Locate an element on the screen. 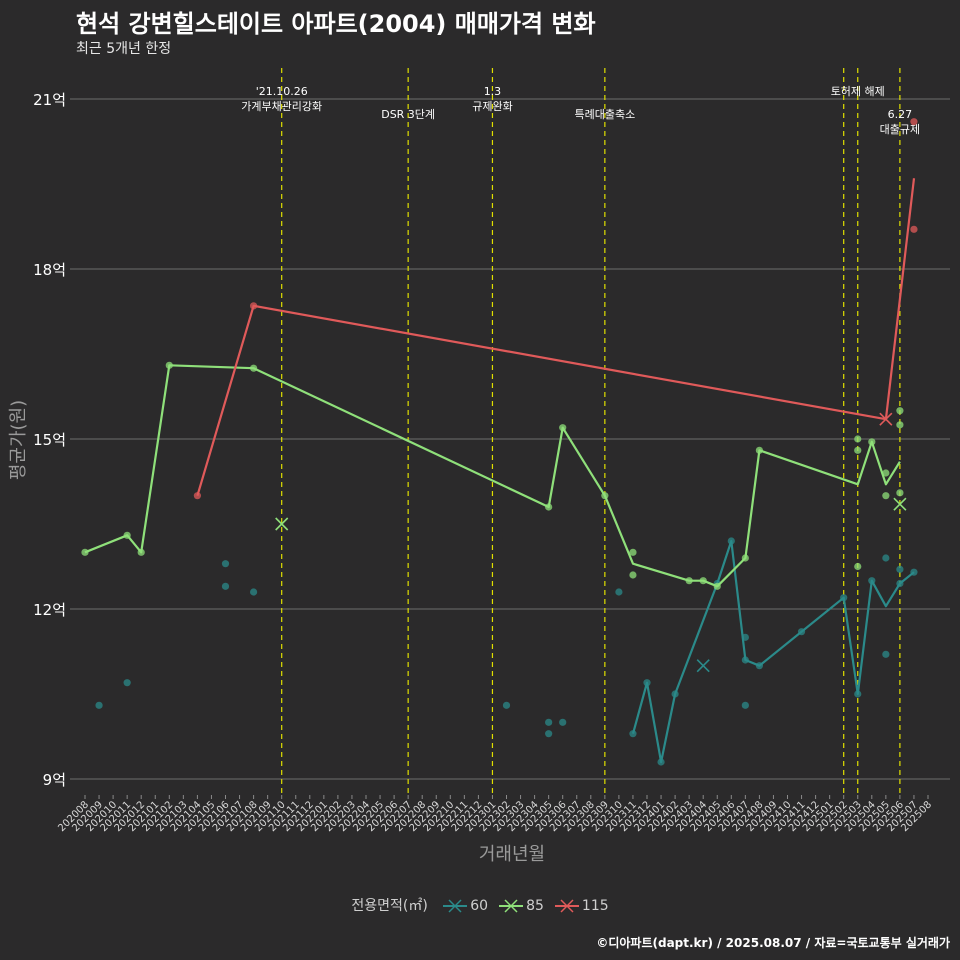 The width and height of the screenshot is (960, 960). legend-label: 60 is located at coordinates (479, 906).